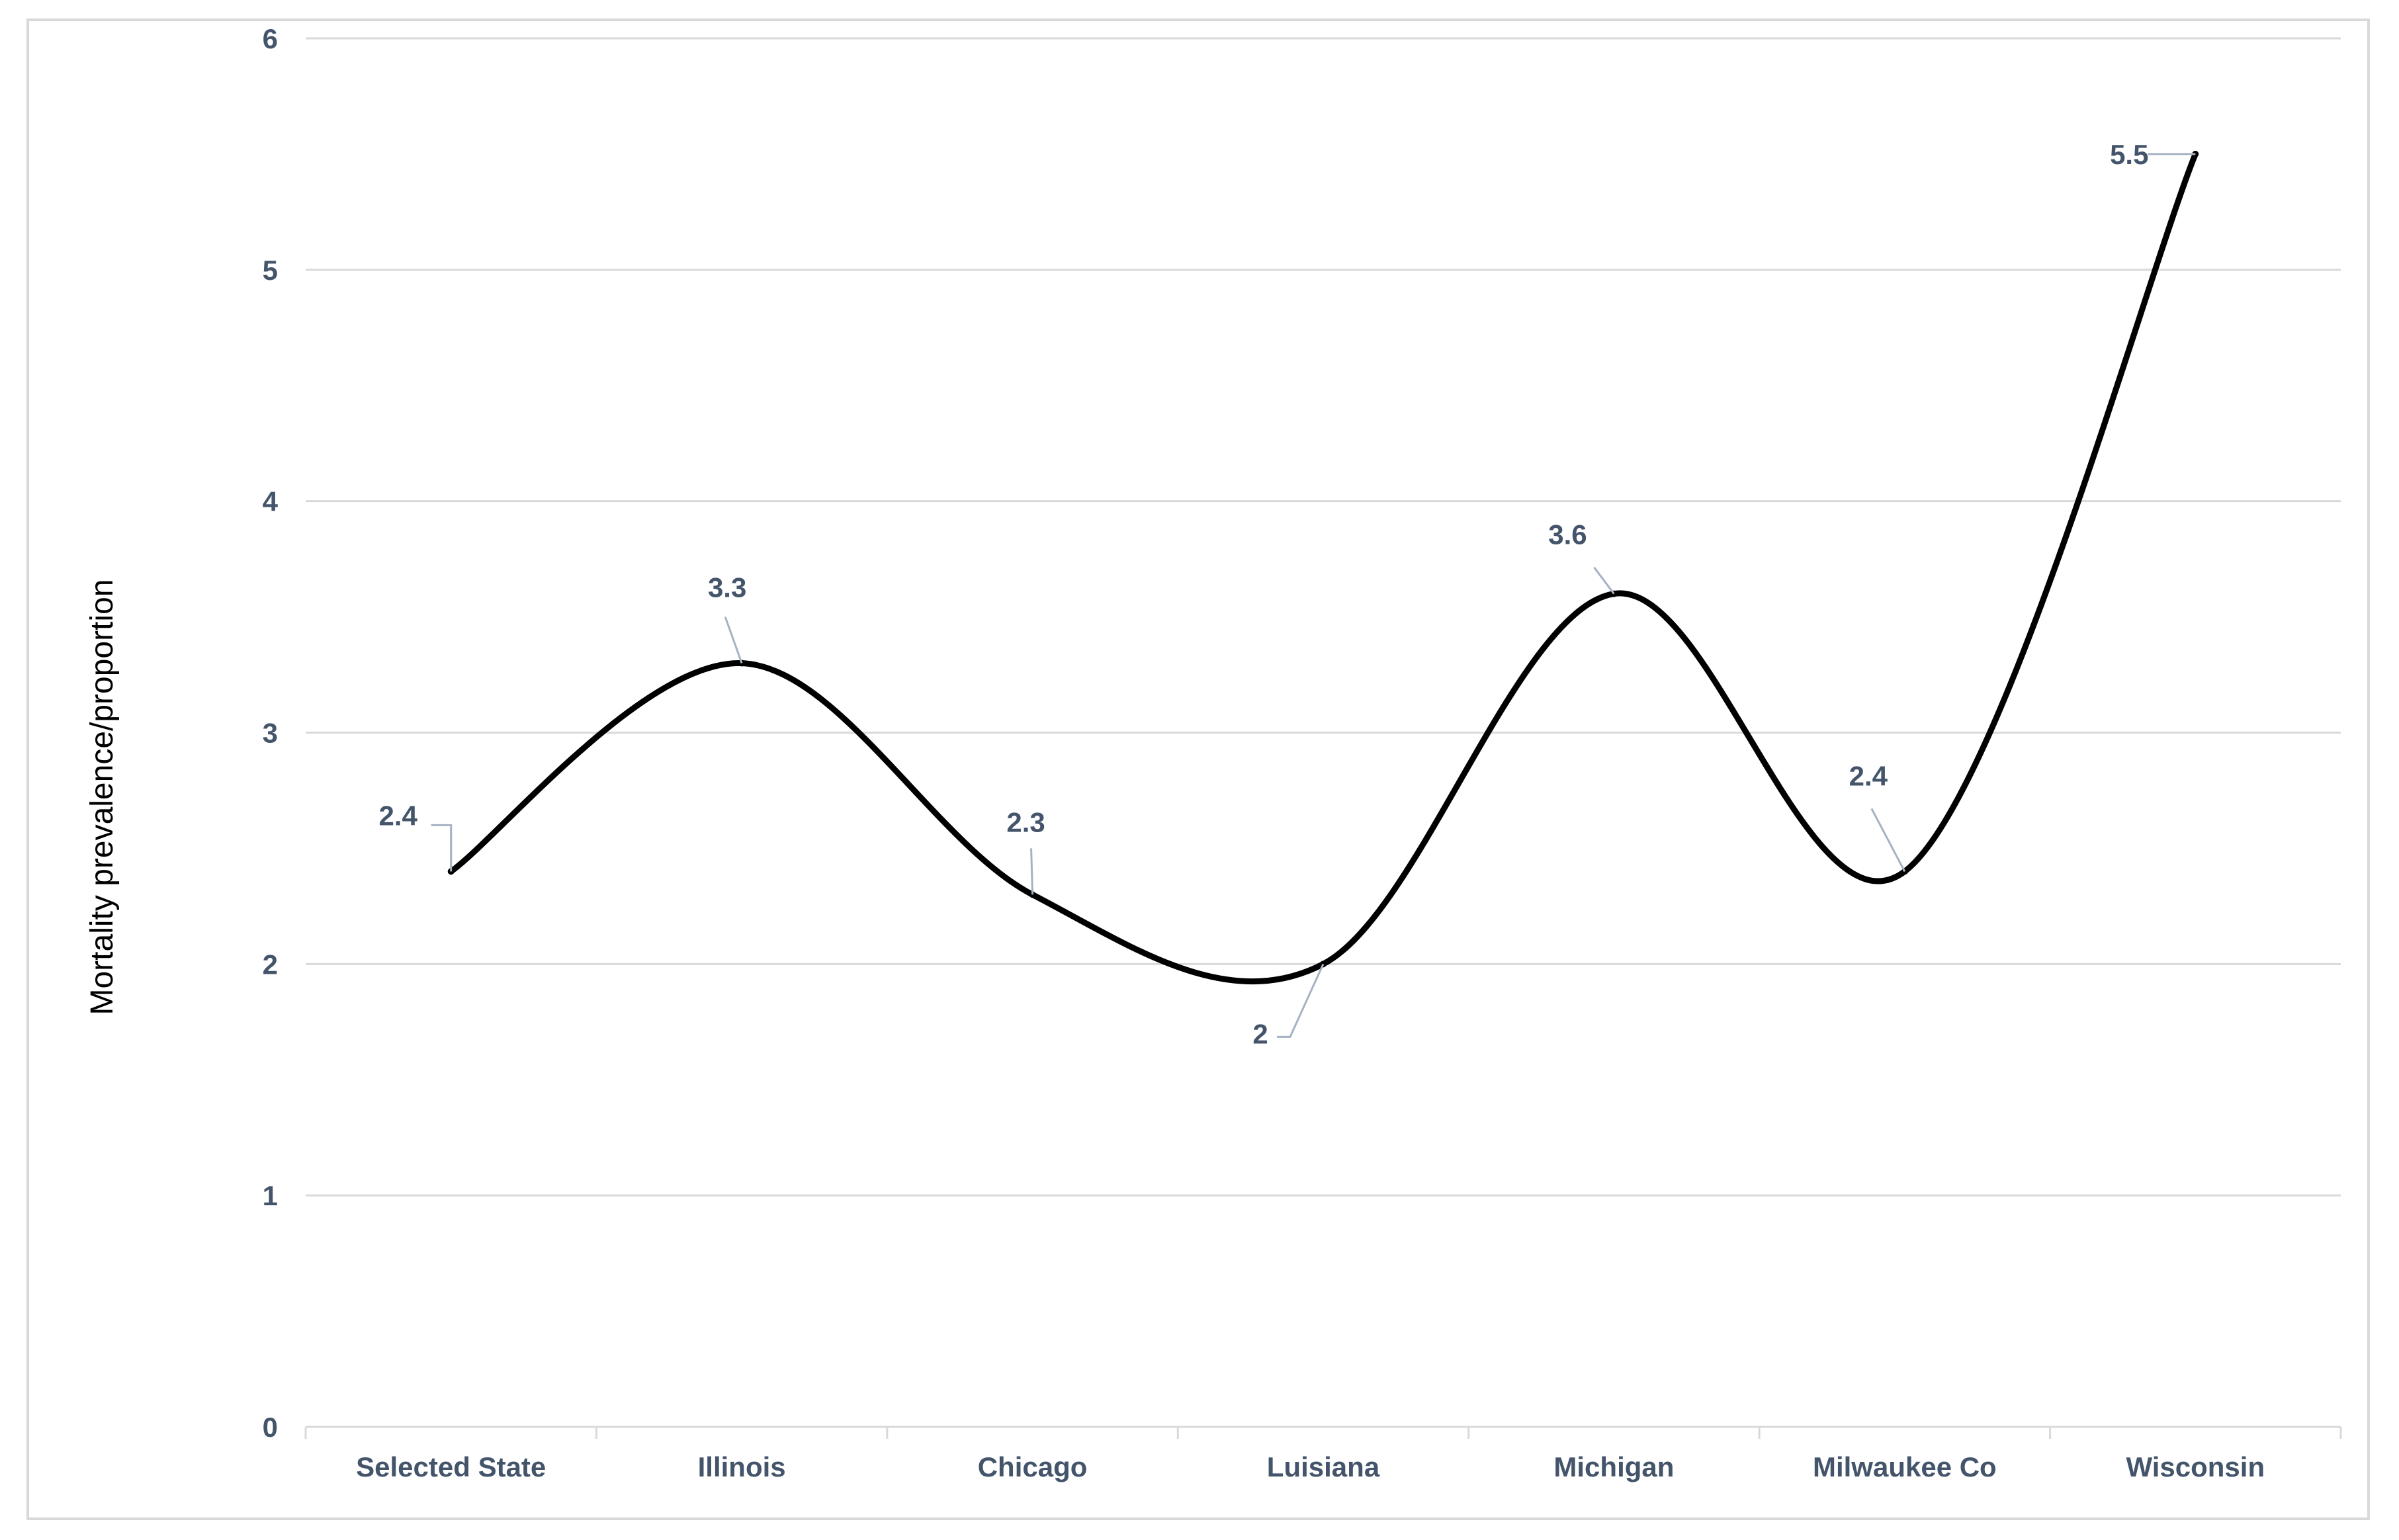 The image size is (2399, 1540). Describe the element at coordinates (1260, 1033) in the screenshot. I see `data-label: 2` at that location.